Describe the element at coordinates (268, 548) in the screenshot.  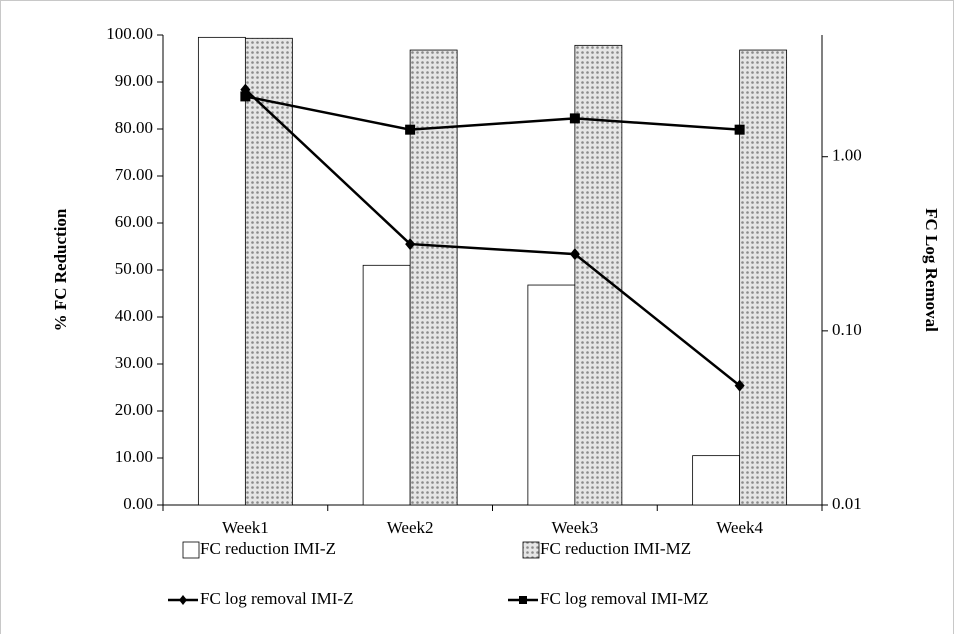
I see `legend-label: FC reduction IMI-Z` at that location.